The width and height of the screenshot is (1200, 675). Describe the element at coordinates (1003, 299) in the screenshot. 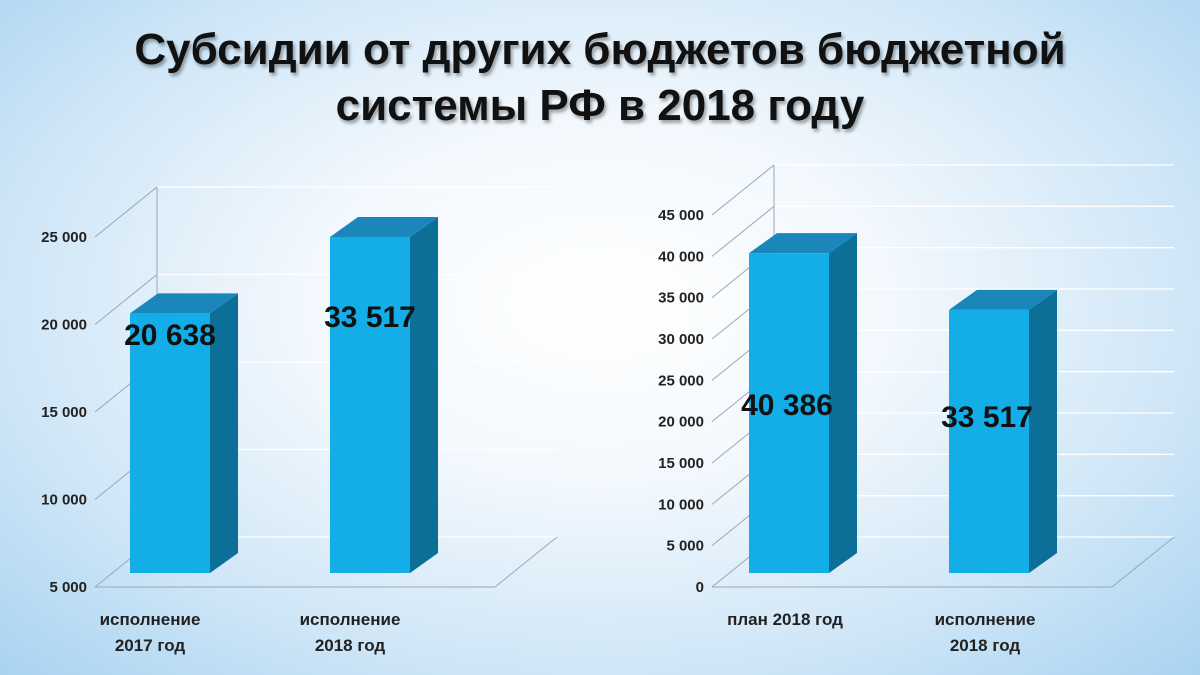

I see `chart-1-bar-1-top` at that location.